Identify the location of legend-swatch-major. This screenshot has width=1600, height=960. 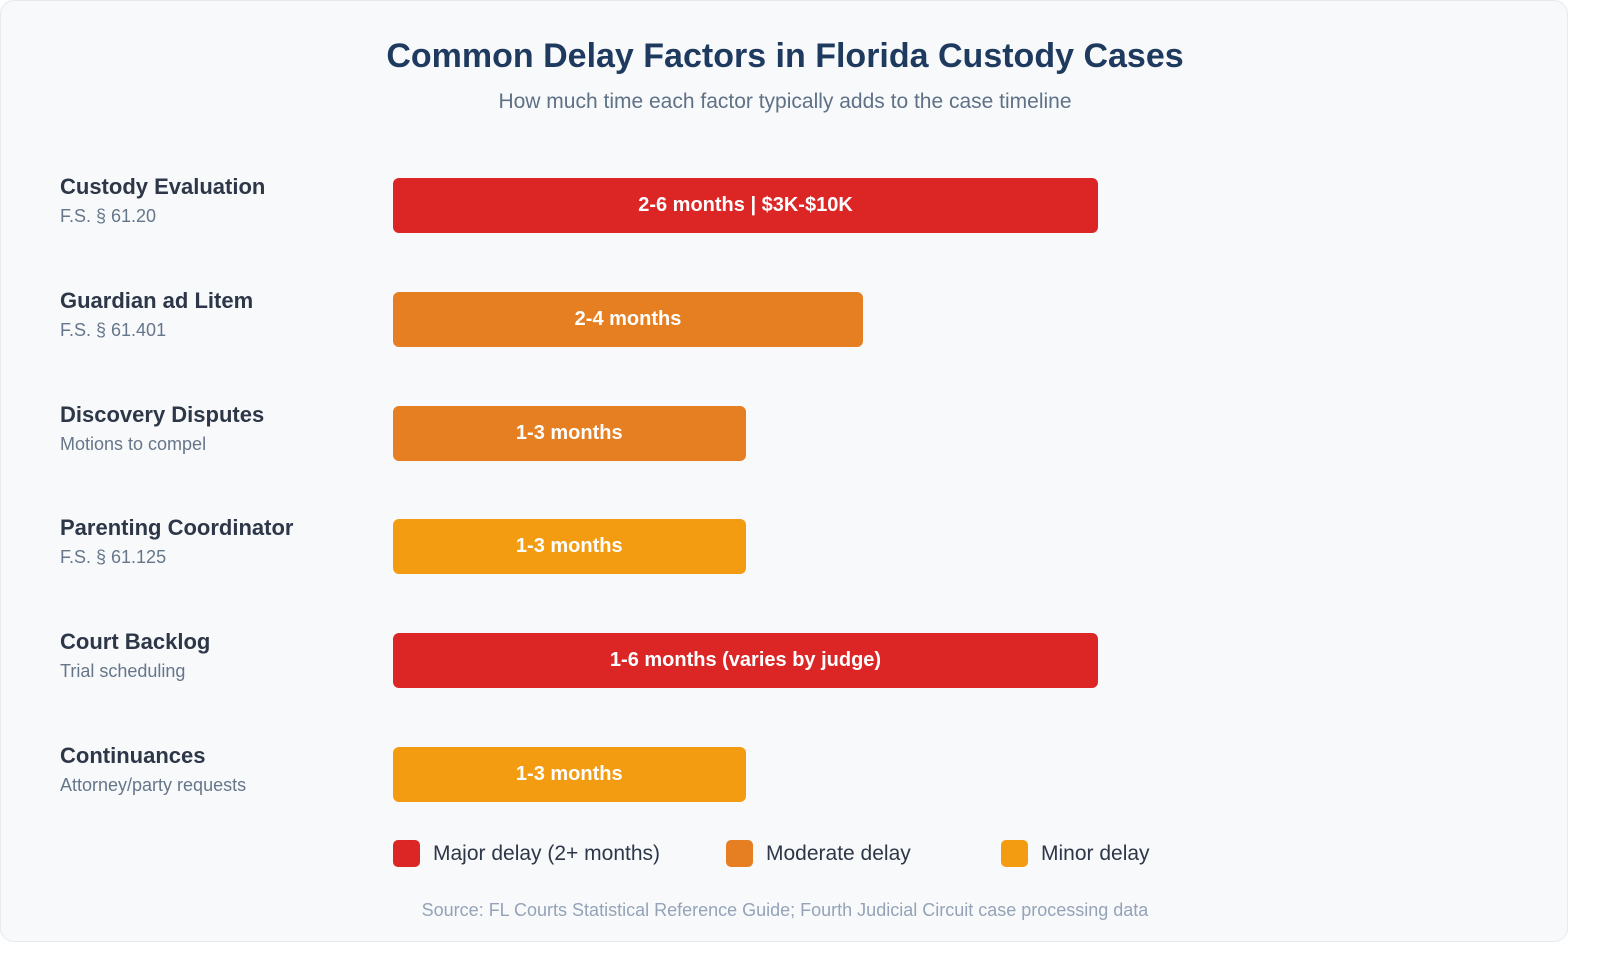
(406, 853).